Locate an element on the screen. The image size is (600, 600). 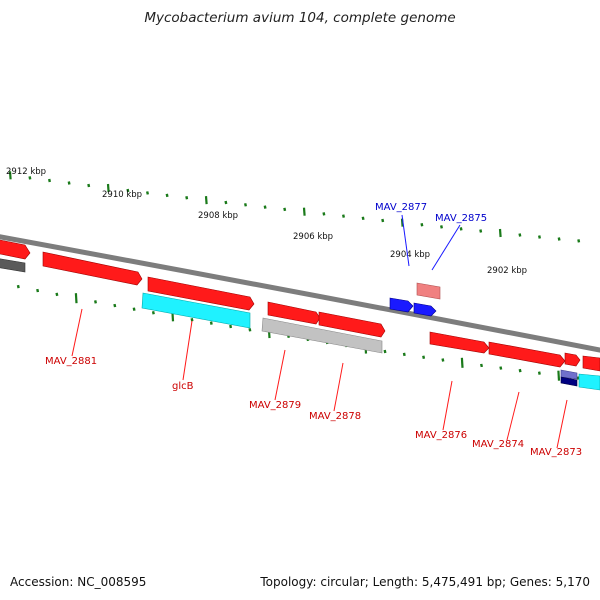
gene-label: MAV_2873 is located at coordinates (556, 452).